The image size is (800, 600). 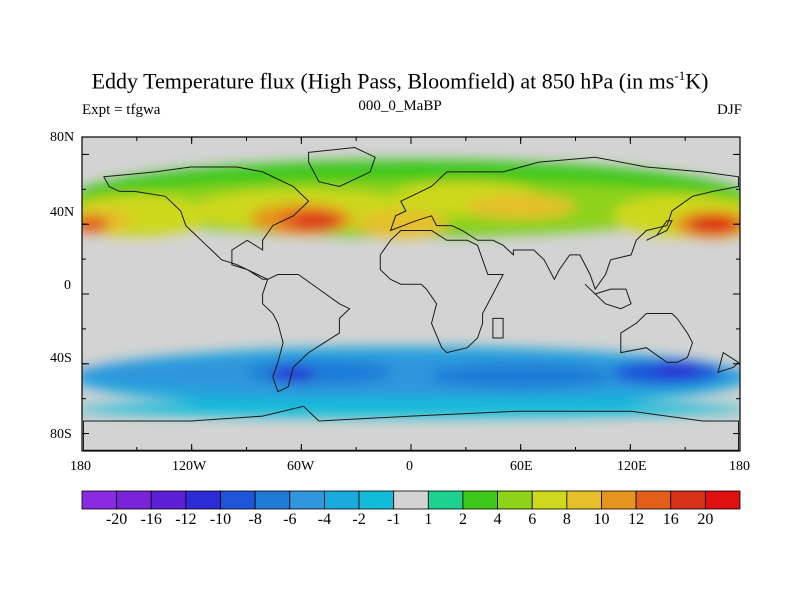 What do you see at coordinates (255, 519) in the screenshot?
I see `colorbar-label-4: -8` at bounding box center [255, 519].